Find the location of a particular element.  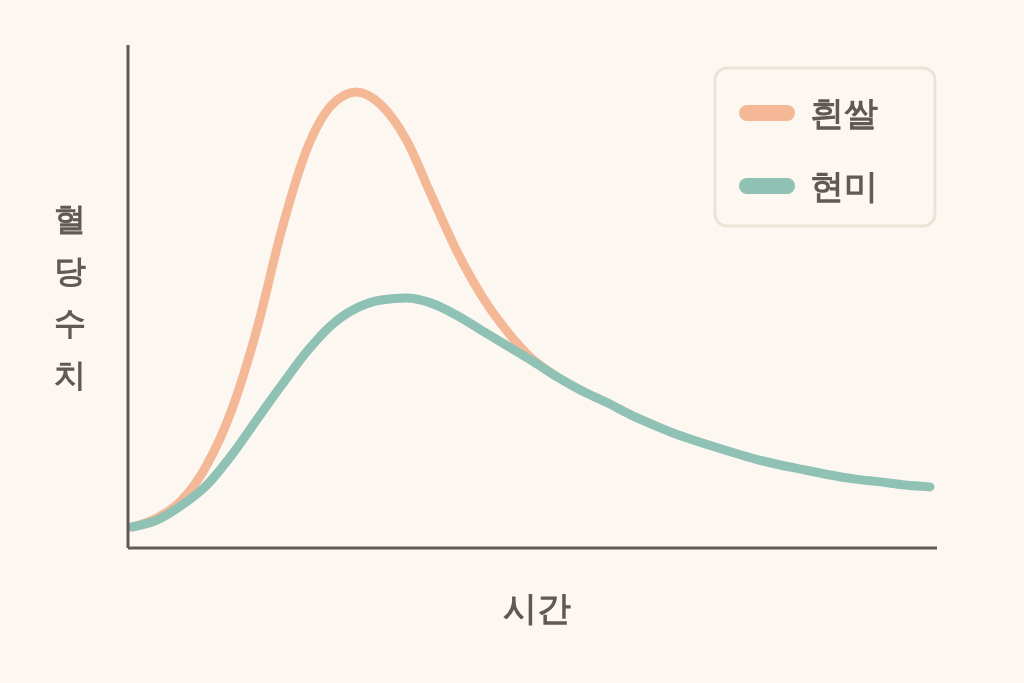

x-axis-title: 시간 is located at coordinates (536, 608).